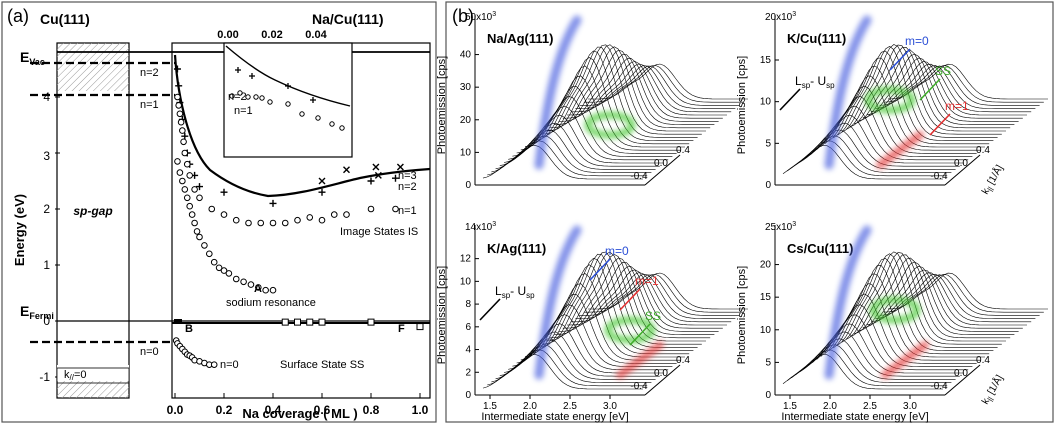  Describe the element at coordinates (229, 365) in the screenshot. I see `surface-n0-label: n=0` at that location.